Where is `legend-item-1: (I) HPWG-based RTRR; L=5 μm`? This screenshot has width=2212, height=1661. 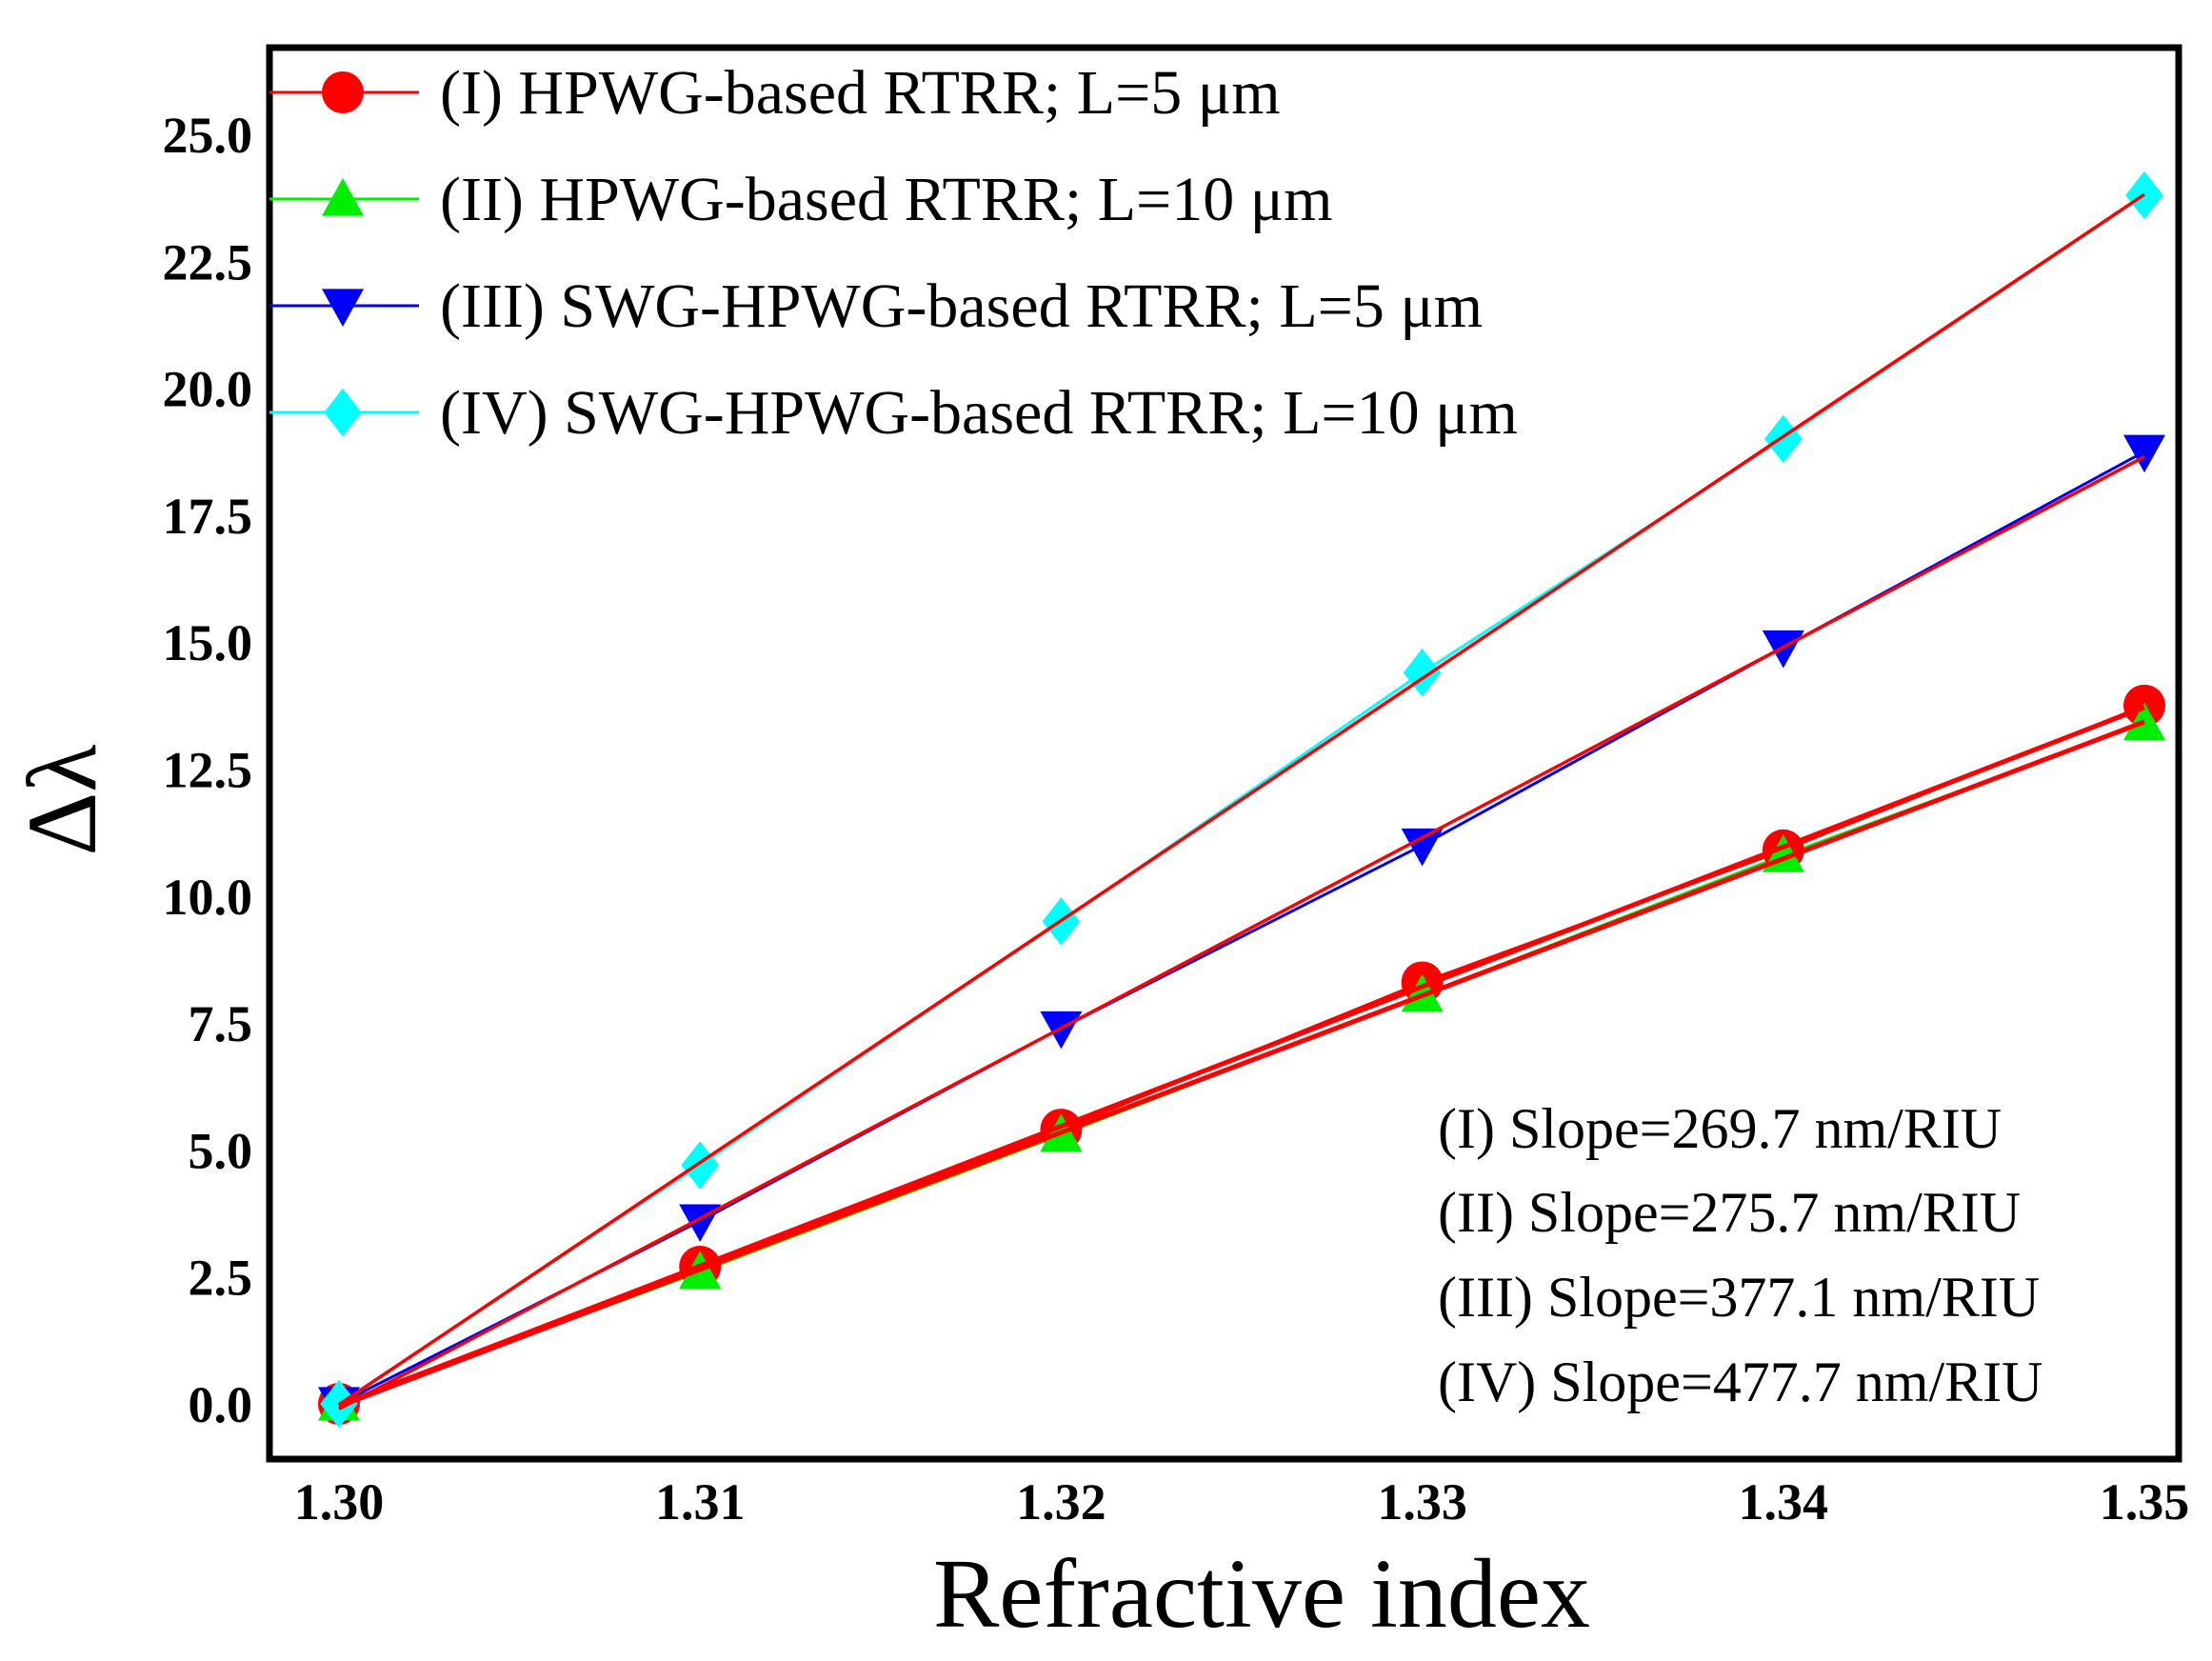
legend-item-1: (I) HPWG-based RTRR; L=5 μm is located at coordinates (775, 93).